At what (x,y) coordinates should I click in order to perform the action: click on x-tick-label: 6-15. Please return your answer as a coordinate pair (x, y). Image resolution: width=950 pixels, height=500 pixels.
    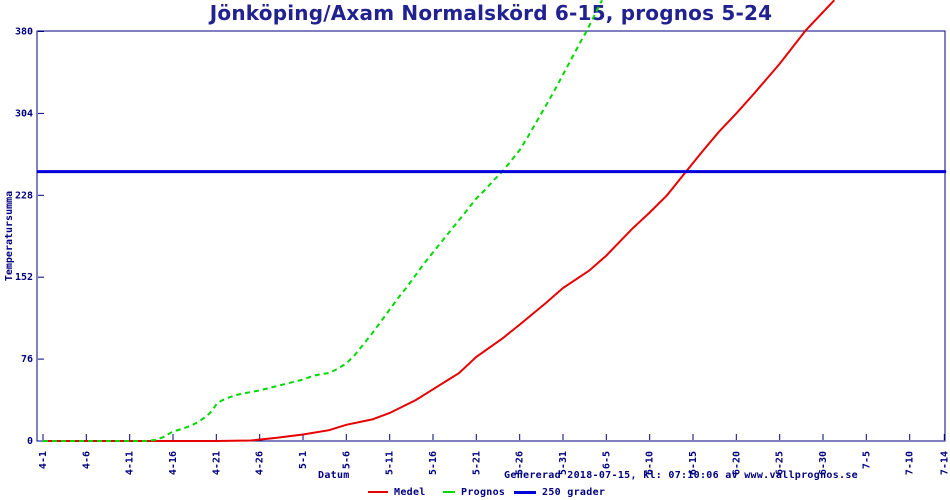
    Looking at the image, I should click on (693, 463).